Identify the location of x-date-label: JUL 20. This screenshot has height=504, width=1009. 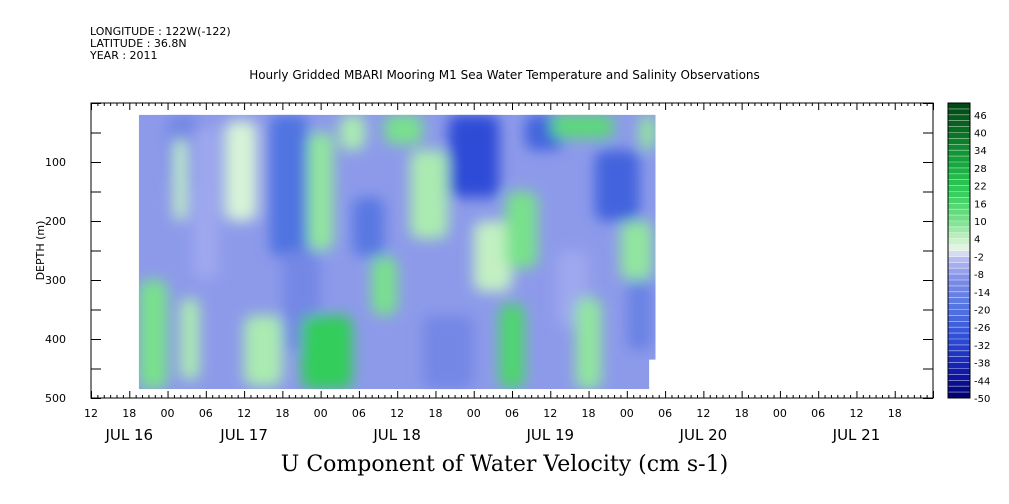
(703, 435).